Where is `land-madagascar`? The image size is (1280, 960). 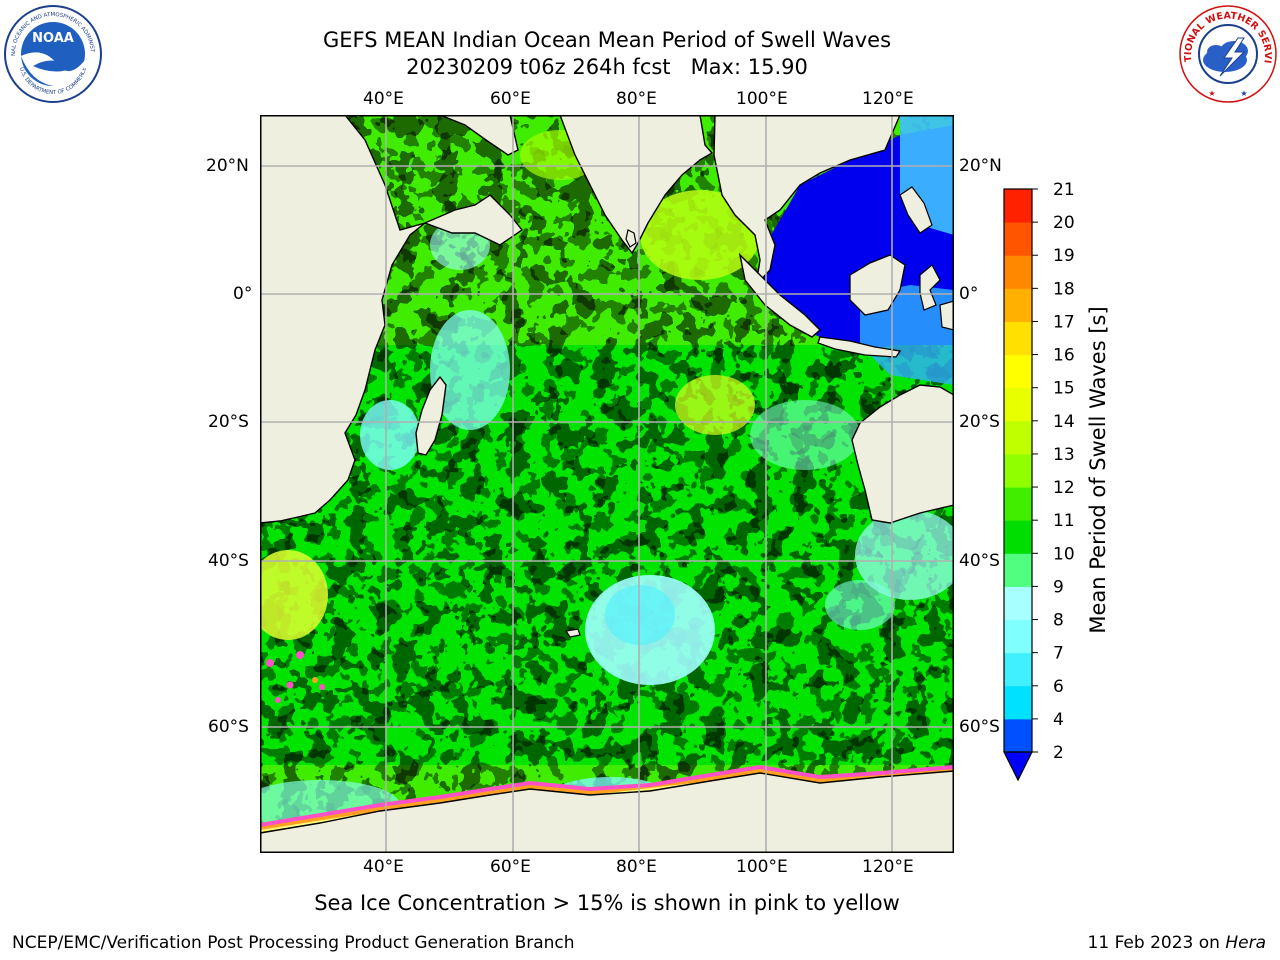
land-madagascar is located at coordinates (431, 415).